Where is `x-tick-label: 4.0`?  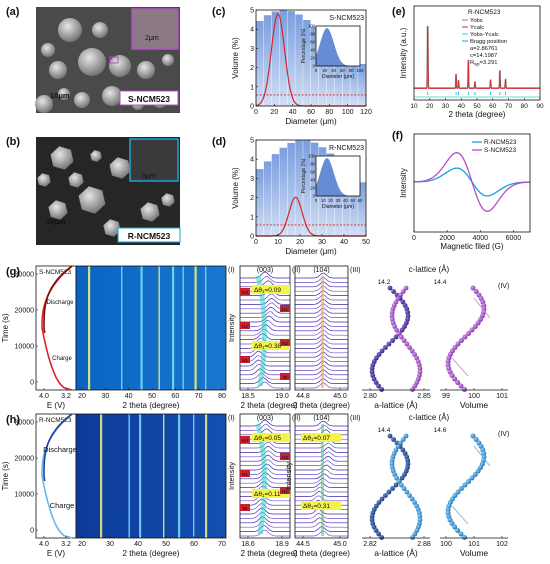
x-tick-label: 4.0 is located at coordinates (44, 544).